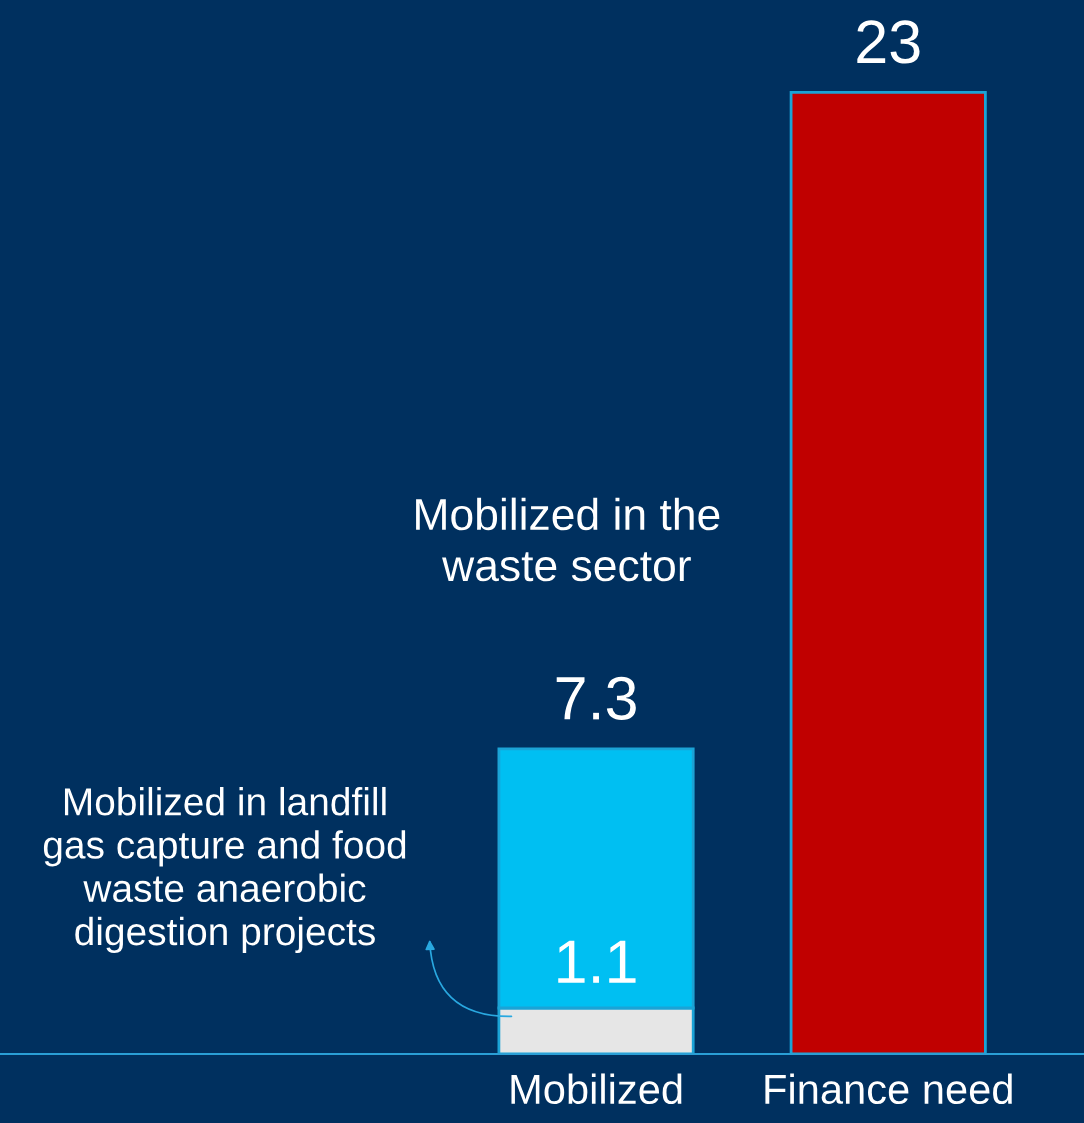 The width and height of the screenshot is (1084, 1123). What do you see at coordinates (596, 698) in the screenshot?
I see `total-label: 7.3` at bounding box center [596, 698].